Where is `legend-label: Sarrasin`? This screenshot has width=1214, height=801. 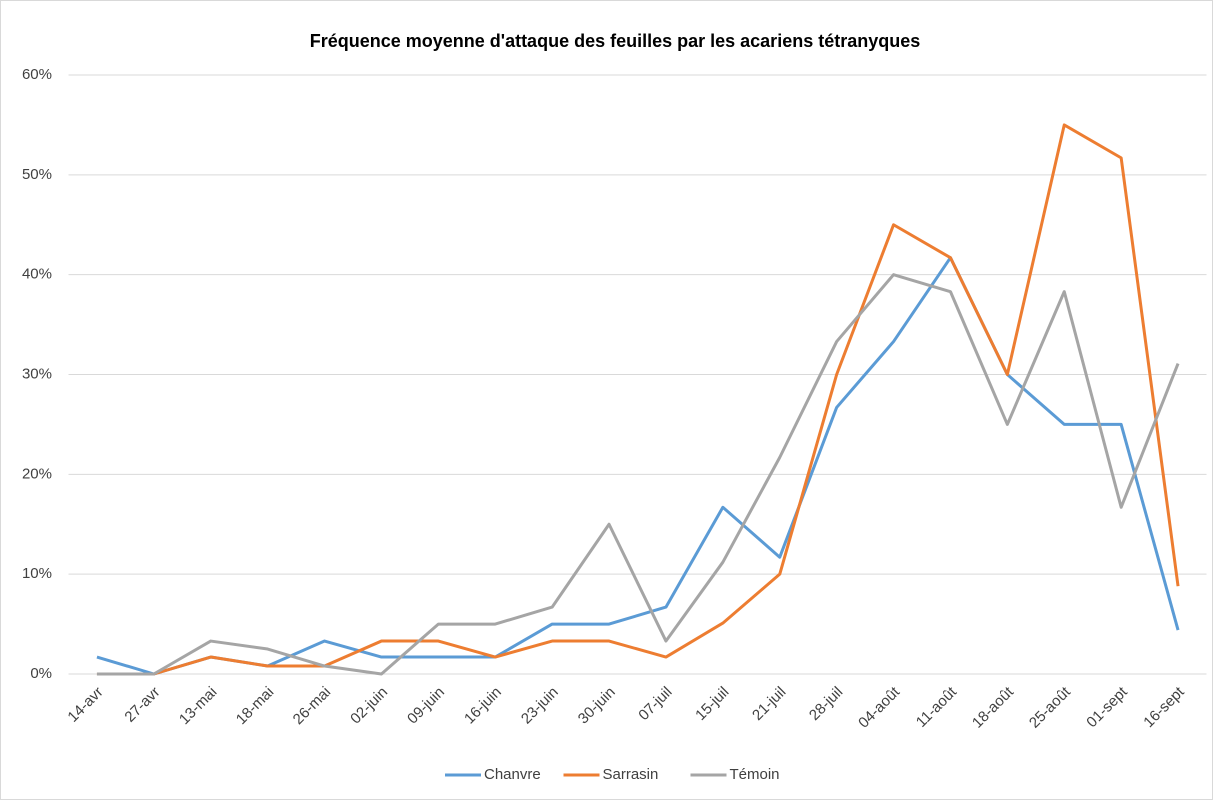 legend-label: Sarrasin is located at coordinates (631, 774).